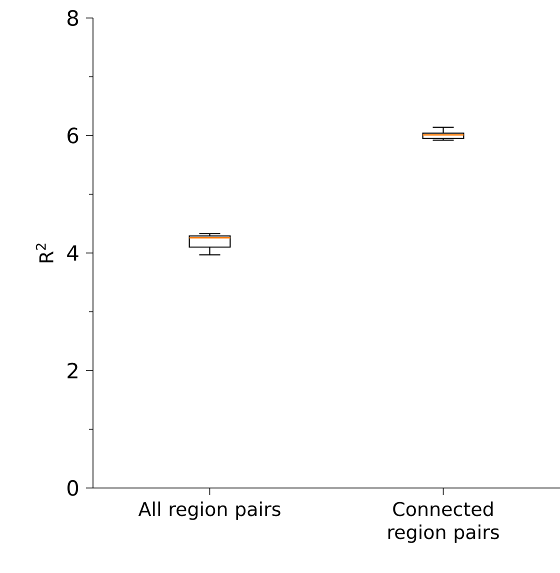 The image size is (560, 573). I want to click on y-tick-label: 6, so click(72, 136).